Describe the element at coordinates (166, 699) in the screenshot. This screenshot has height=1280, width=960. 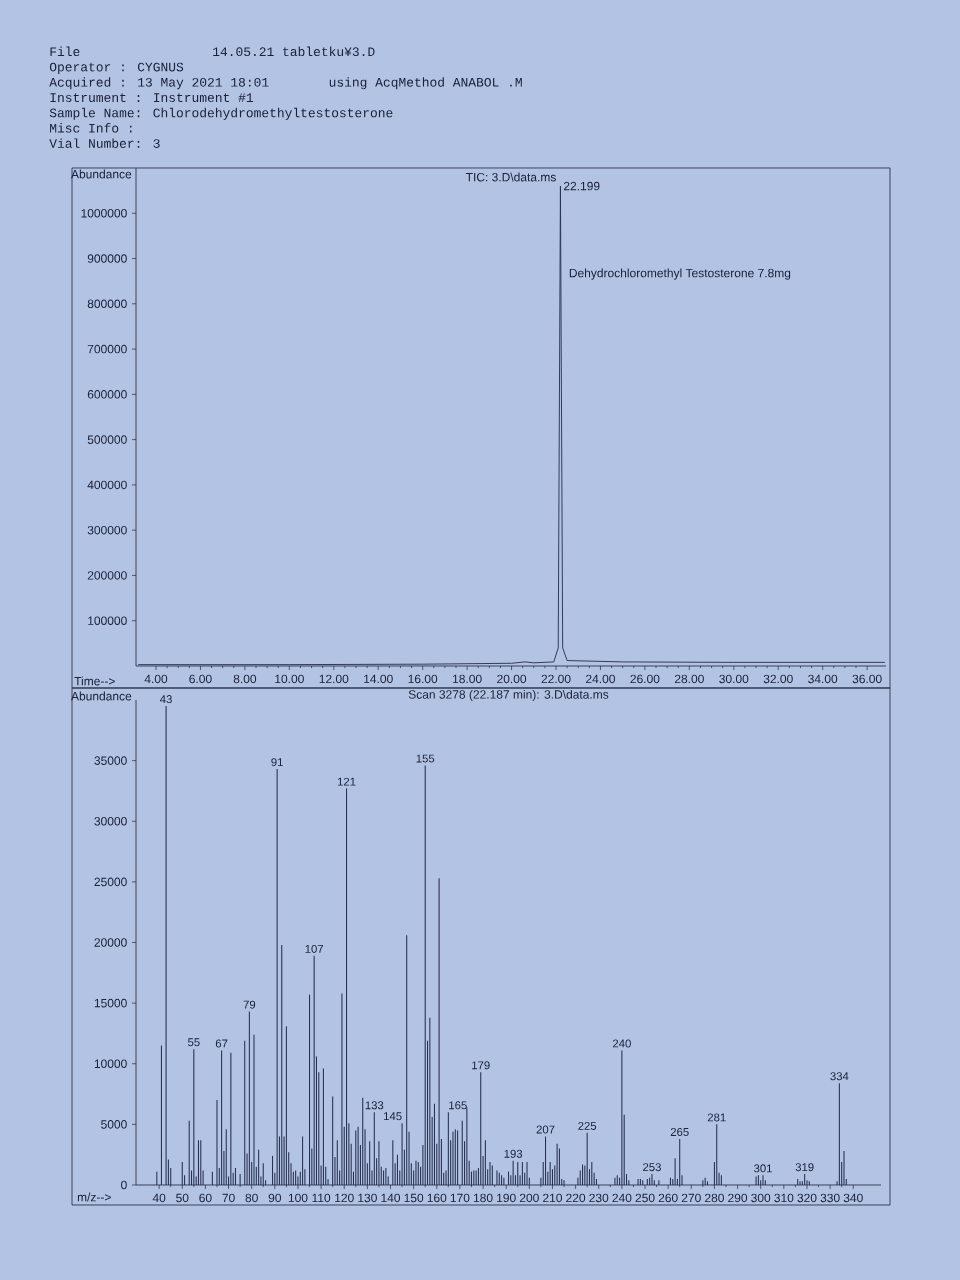
I see `annotation: 43` at that location.